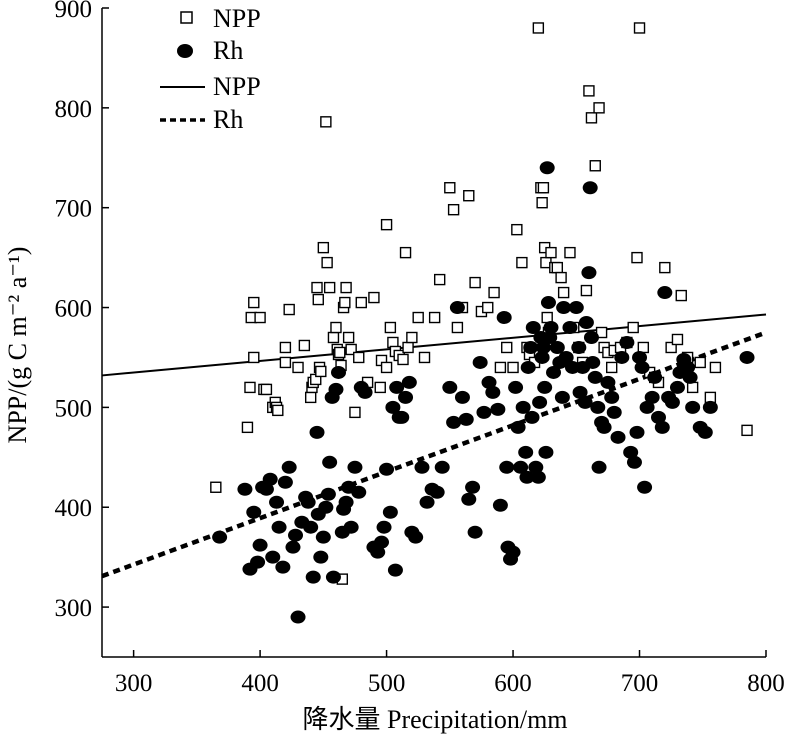  Describe the element at coordinates (74, 11) in the screenshot. I see `y-tick-label: 900` at that location.